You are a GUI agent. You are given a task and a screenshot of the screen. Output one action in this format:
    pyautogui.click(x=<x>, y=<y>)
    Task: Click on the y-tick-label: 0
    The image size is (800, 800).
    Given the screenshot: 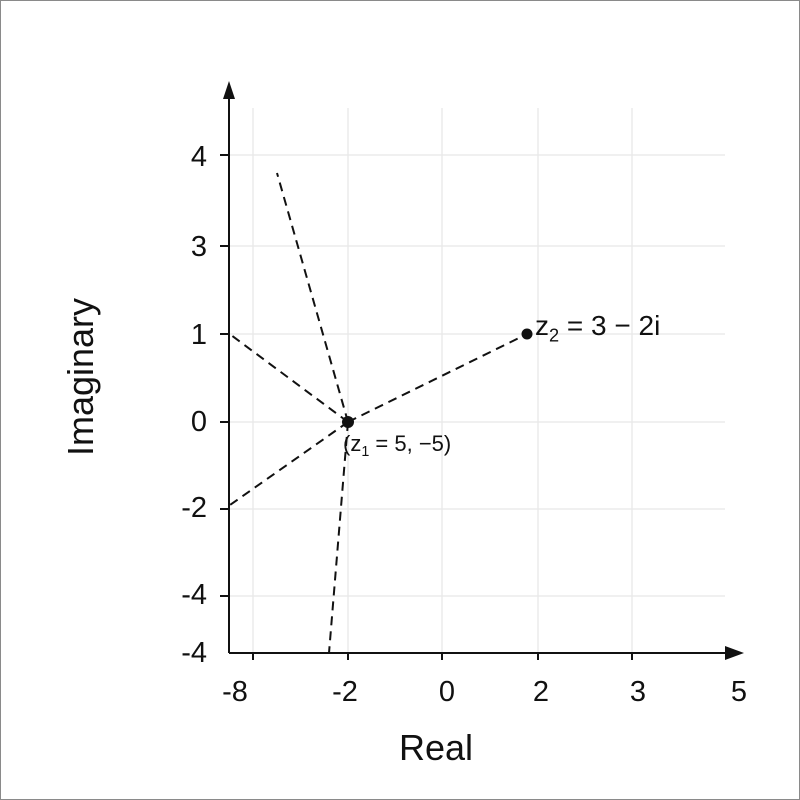 What is the action you would take?
    pyautogui.click(x=198, y=422)
    